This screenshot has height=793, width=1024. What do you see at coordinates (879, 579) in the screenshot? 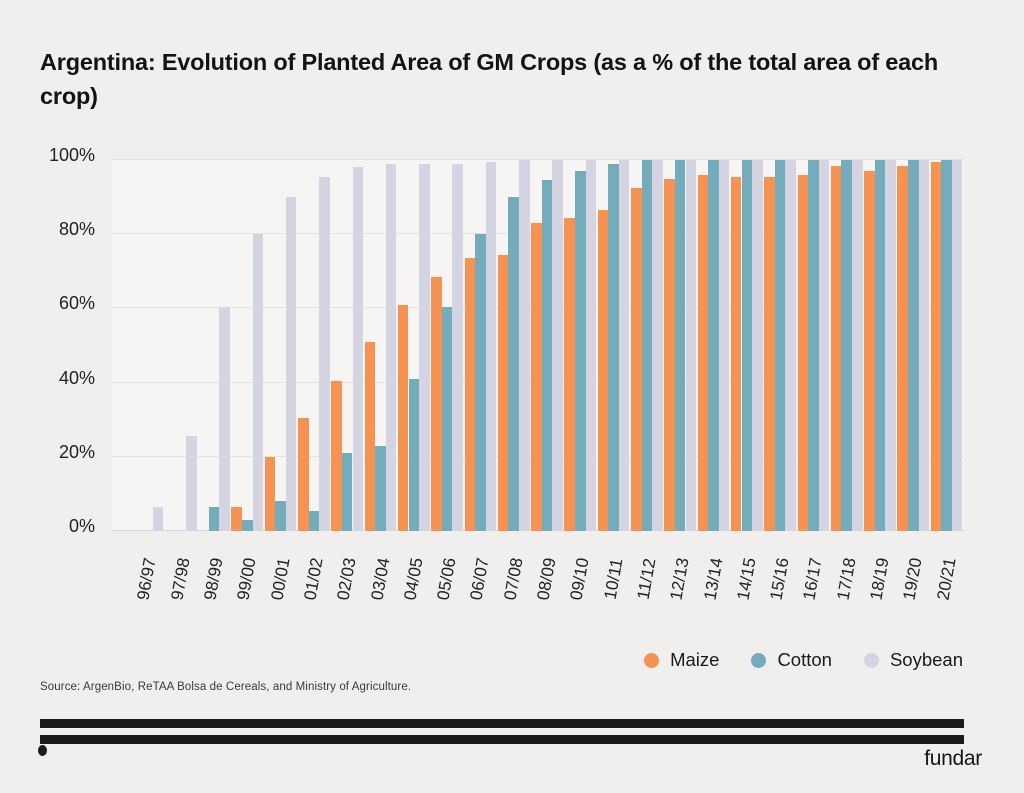
I see `x-tick-label: 18/19` at bounding box center [879, 579].